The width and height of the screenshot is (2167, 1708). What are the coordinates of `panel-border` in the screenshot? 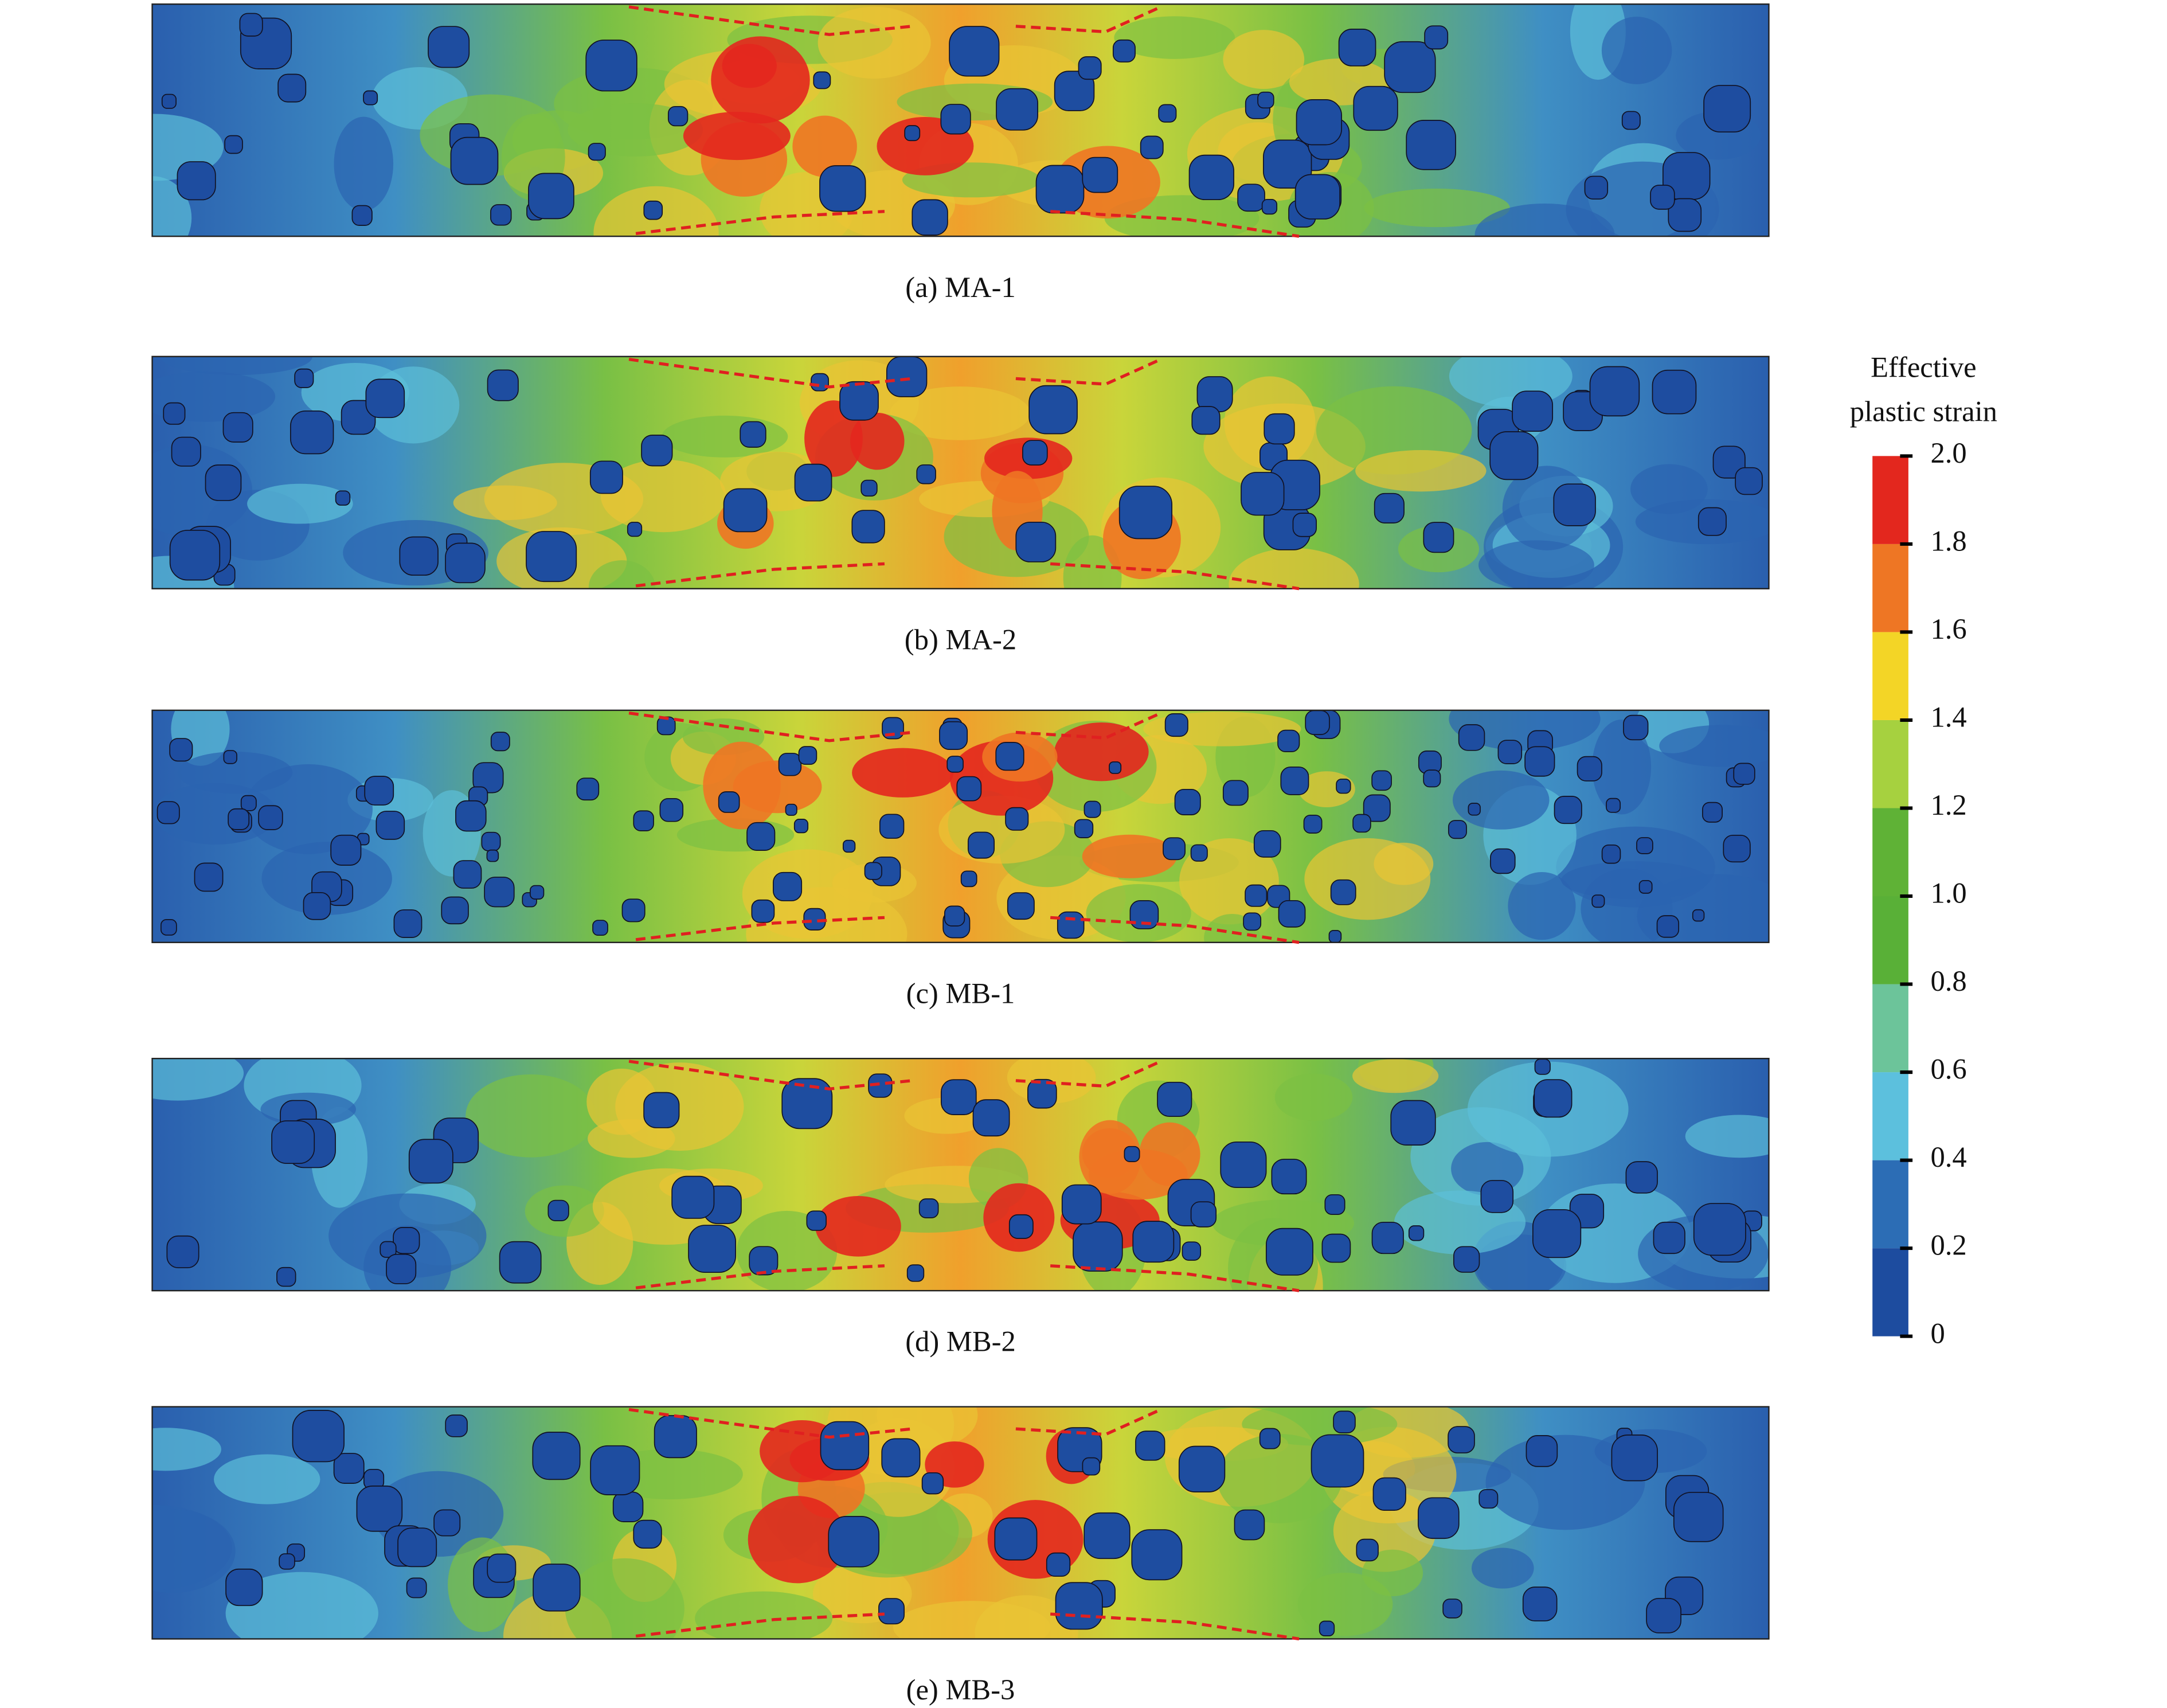 It's located at (961, 472).